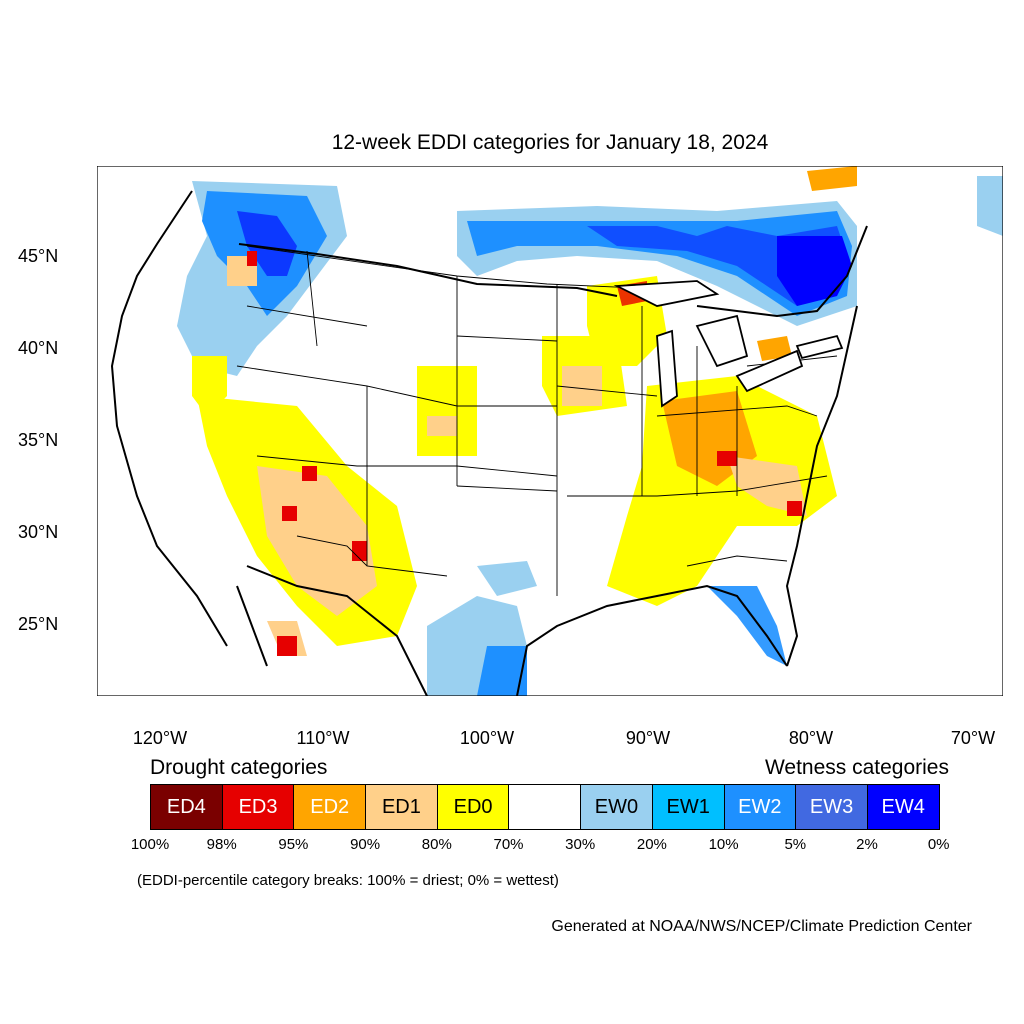 This screenshot has height=1024, width=1024. What do you see at coordinates (239, 767) in the screenshot?
I see `drought-heading: Drought categories` at bounding box center [239, 767].